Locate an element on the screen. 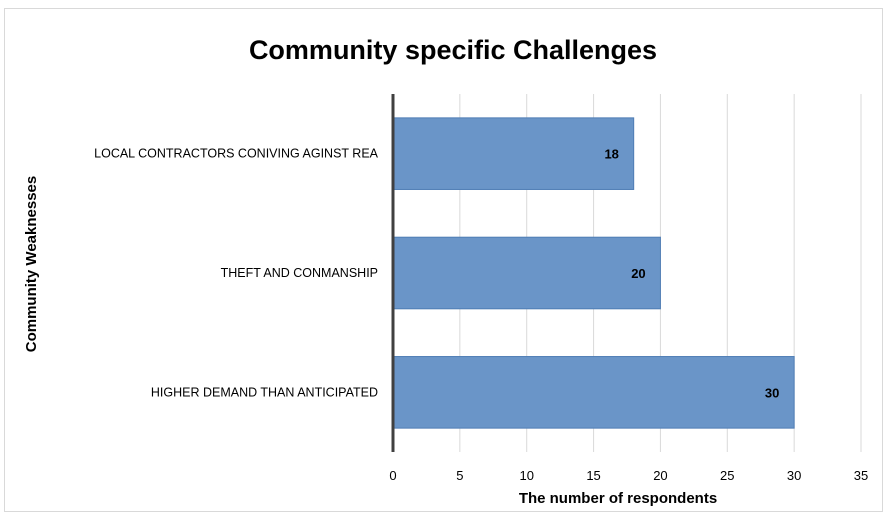 The height and width of the screenshot is (514, 888). x-tick-label-0: 0 is located at coordinates (392, 475).